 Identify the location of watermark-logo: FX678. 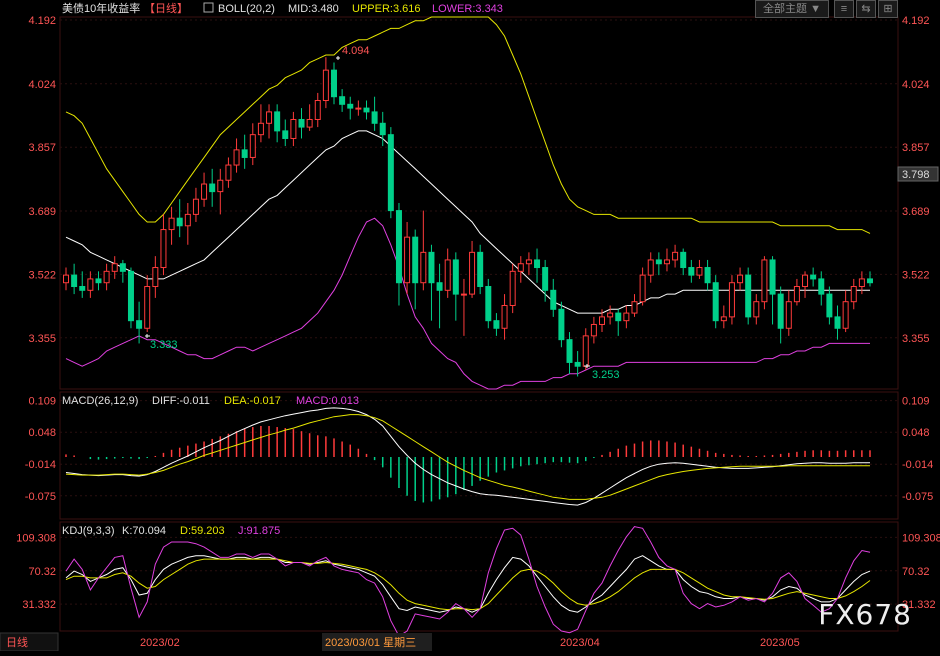
(865, 614).